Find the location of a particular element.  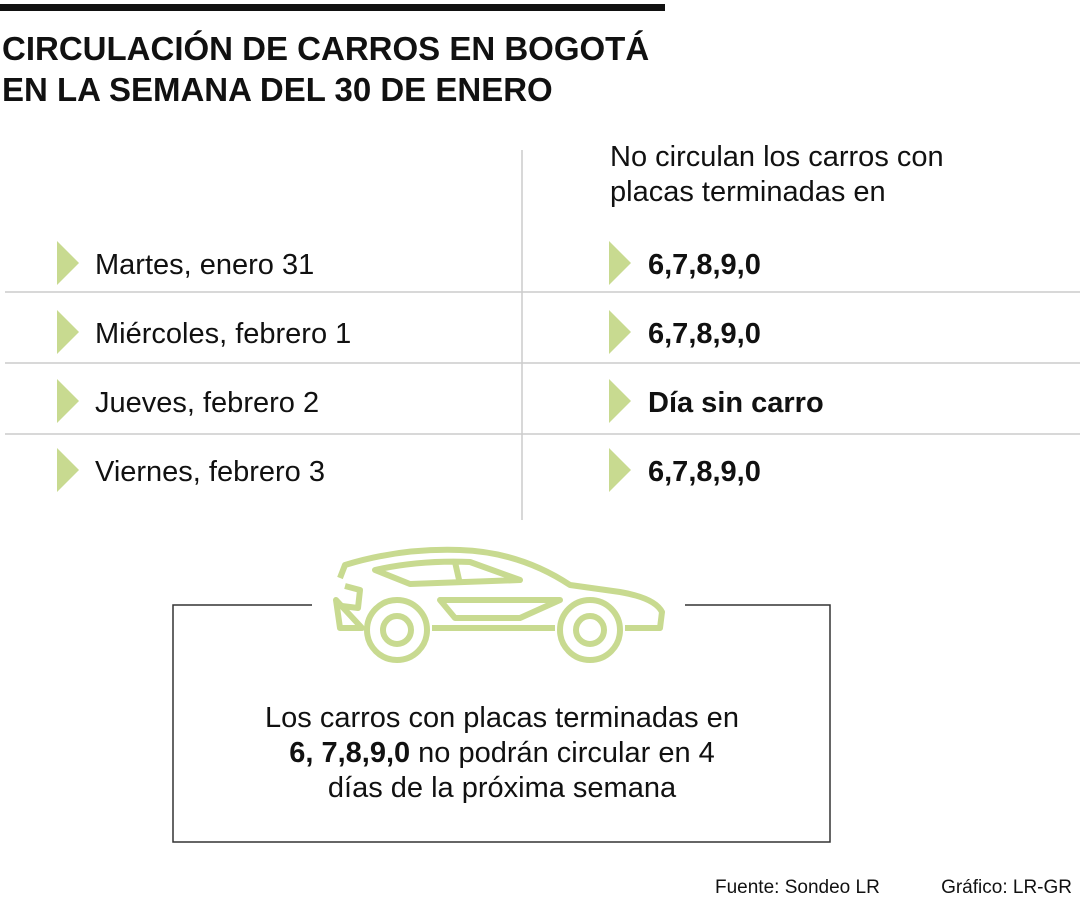

title-line: EN LA SEMANA DEL 30 DE ENERO is located at coordinates (277, 89).